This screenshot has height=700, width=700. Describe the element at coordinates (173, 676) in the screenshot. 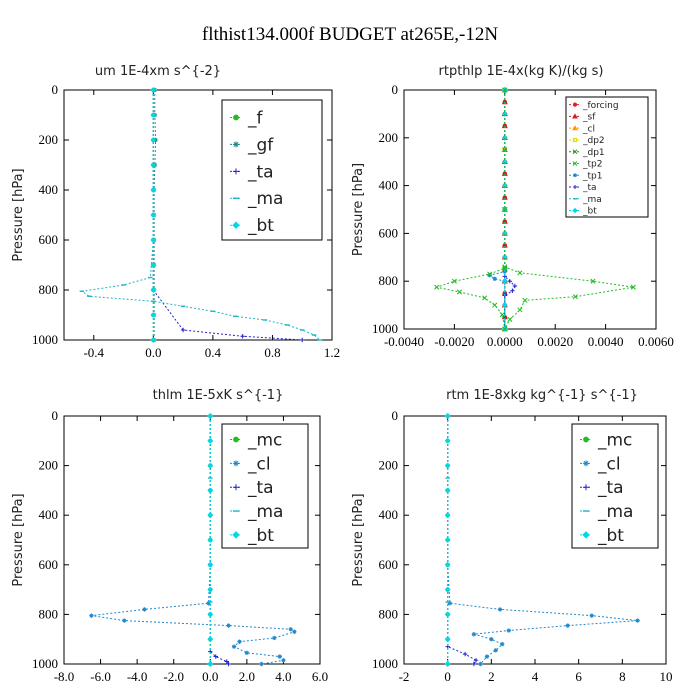

I see `x-tick-label: -2.0` at that location.